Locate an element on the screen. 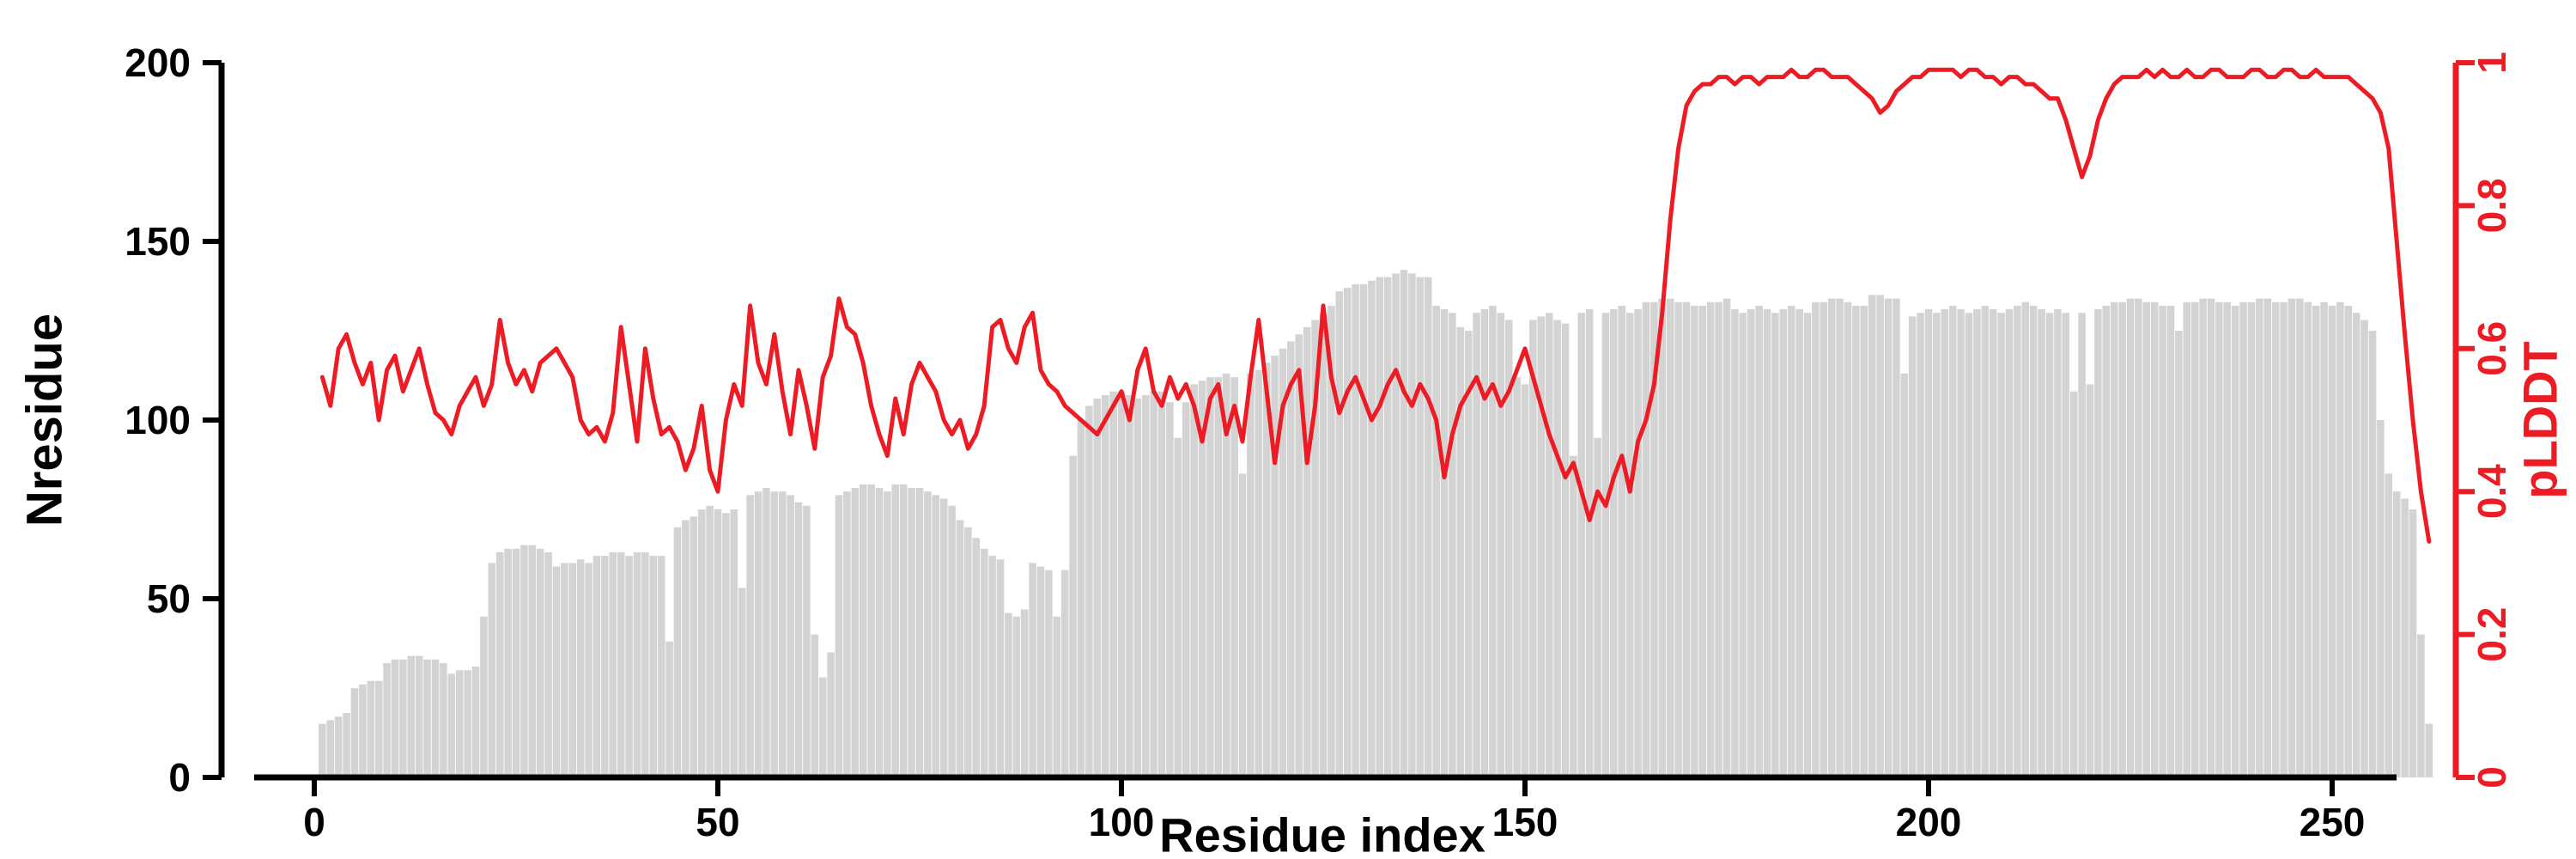  right-axis-tick-label: 1 is located at coordinates (2492, 63).